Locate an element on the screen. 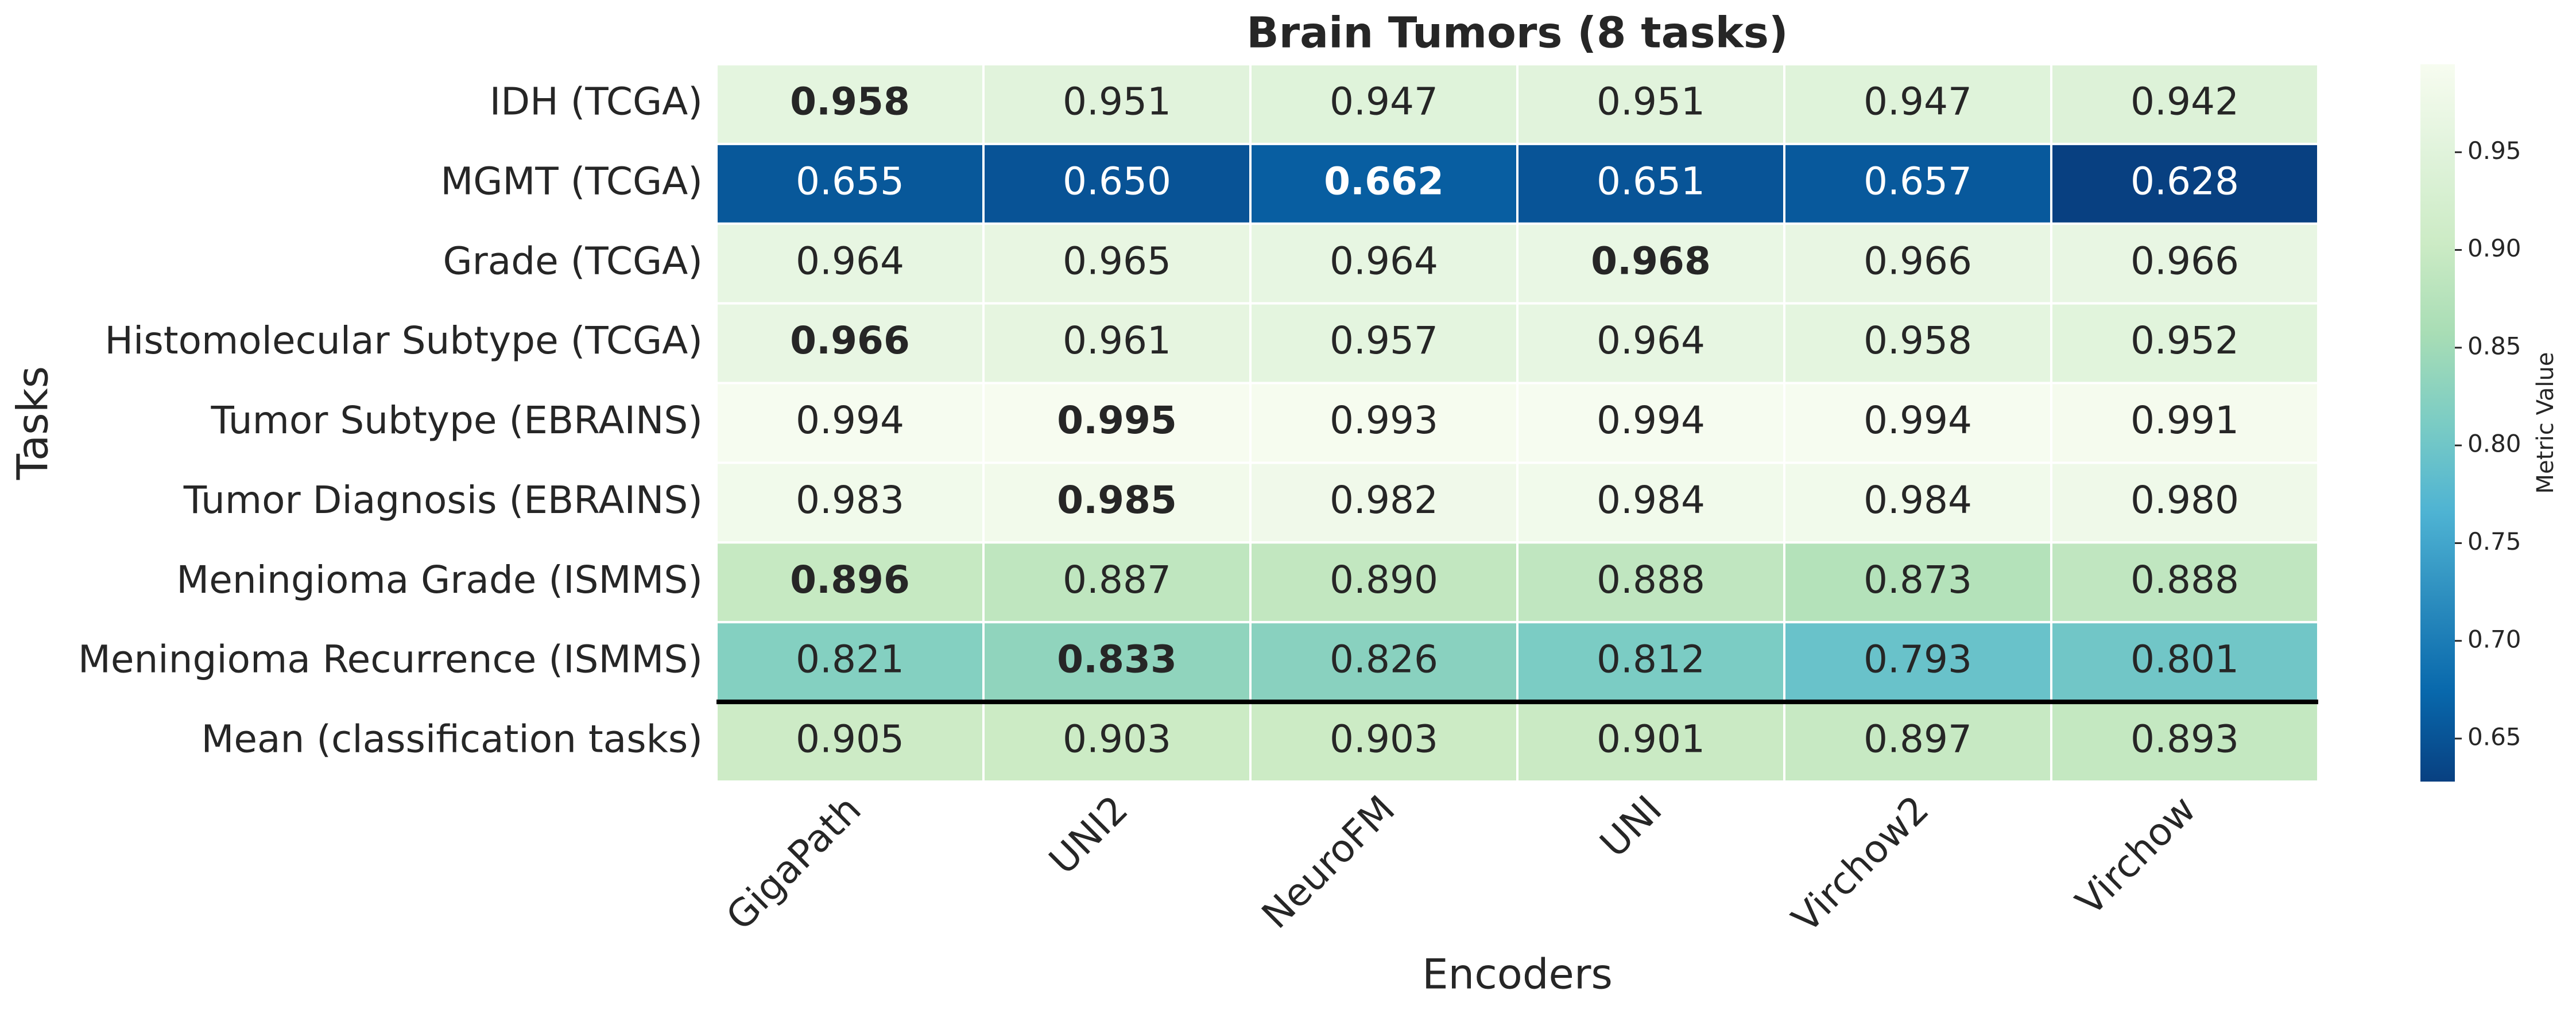 The width and height of the screenshot is (2576, 1018). x-tick-label: NeuroFM is located at coordinates (1328, 862).